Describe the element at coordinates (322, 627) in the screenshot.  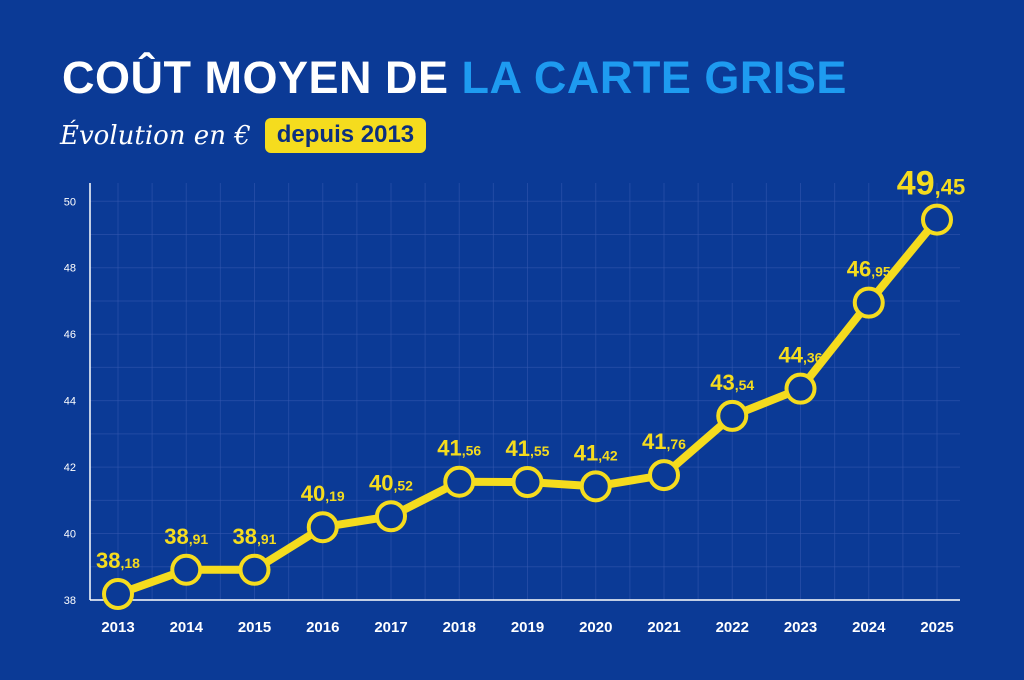
I see `x-tick-label: 2016` at that location.